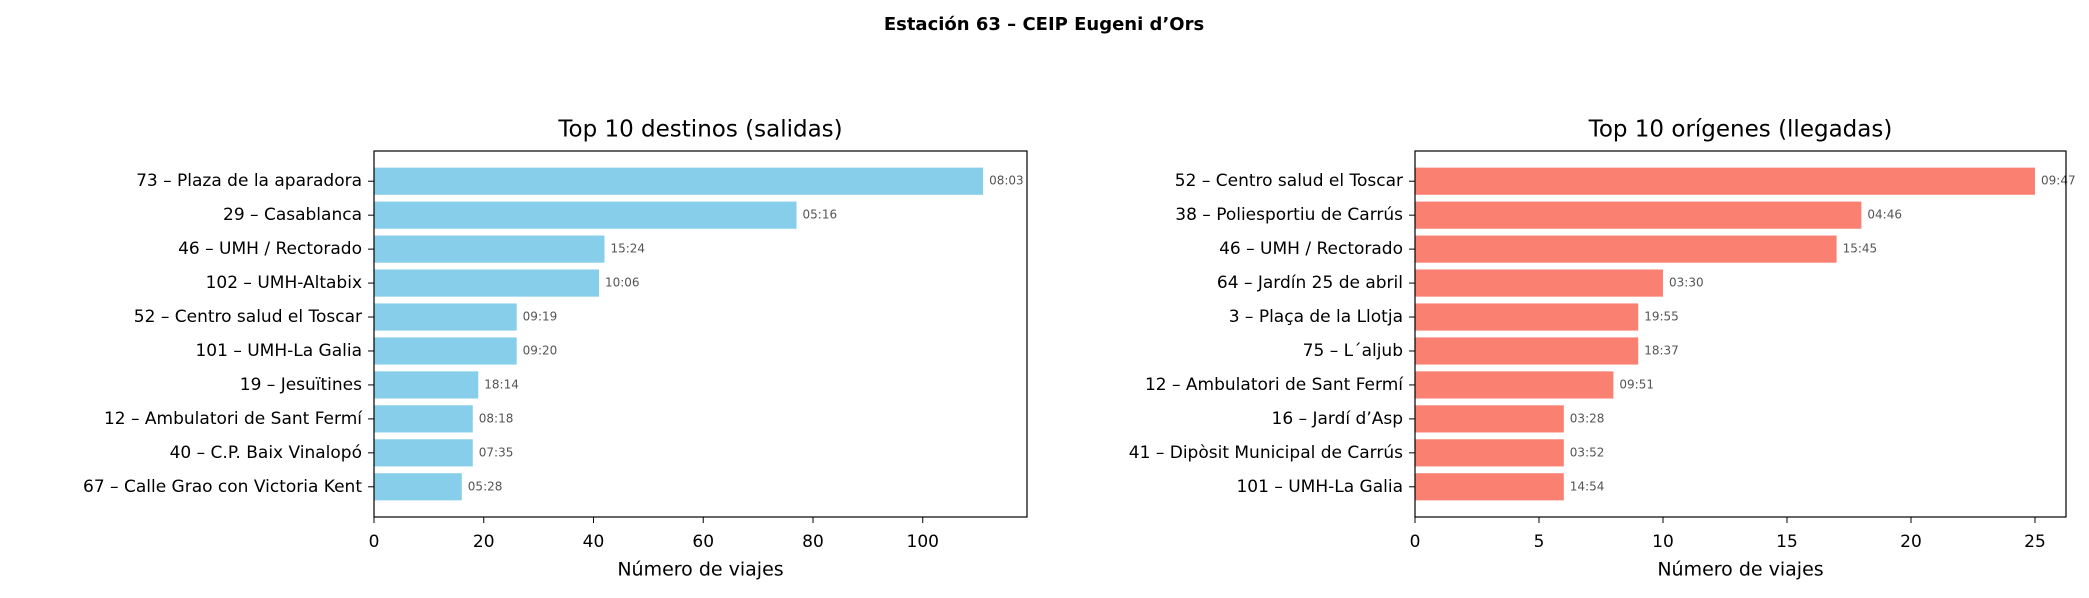 This screenshot has height=598, width=2089. Describe the element at coordinates (923, 542) in the screenshot. I see `x-tick-label: 100` at that location.